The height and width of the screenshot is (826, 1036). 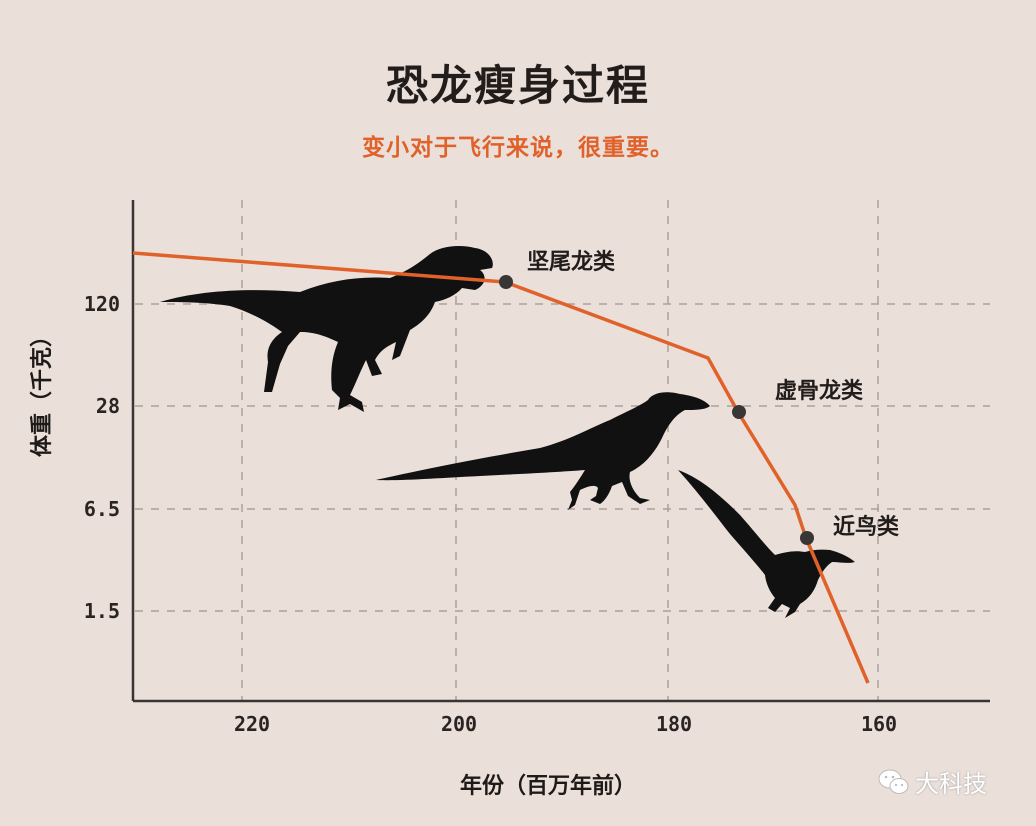 I want to click on y-tick-120: 120, so click(x=101, y=304).